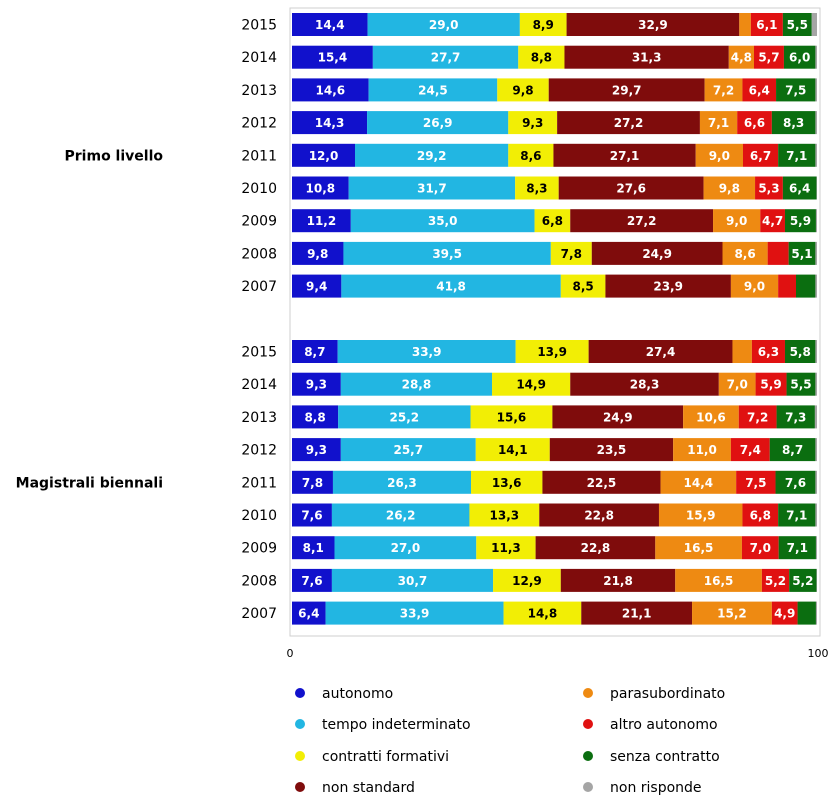 Image resolution: width=830 pixels, height=796 pixels. I want to click on data-label: 5,5, so click(797, 25).